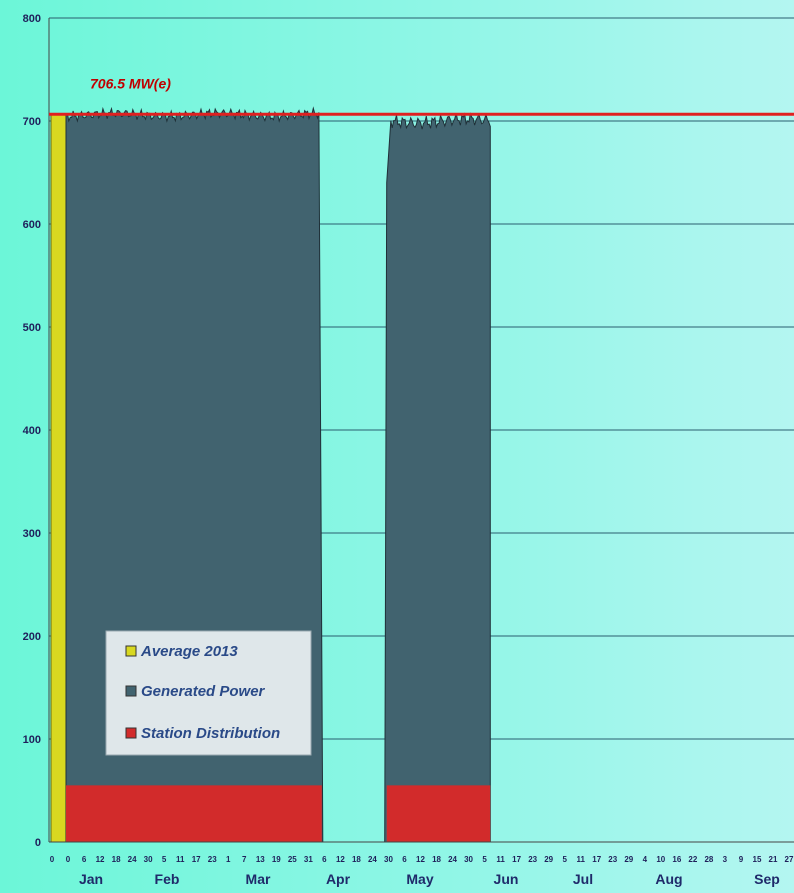 Image resolution: width=794 pixels, height=893 pixels. Describe the element at coordinates (130, 83) in the screenshot. I see `reference-label: 706.5 MW(e)` at that location.